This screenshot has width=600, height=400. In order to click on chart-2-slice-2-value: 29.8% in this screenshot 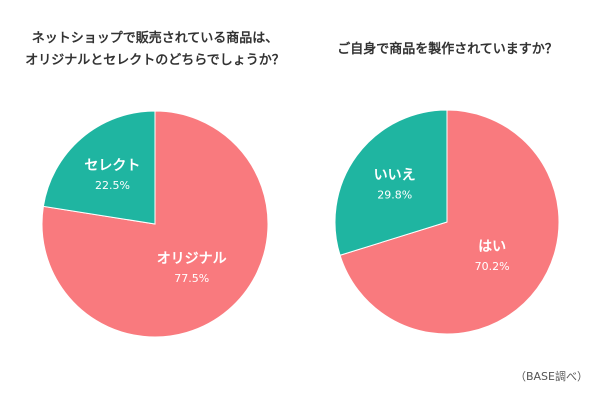, I will do `click(394, 194)`.